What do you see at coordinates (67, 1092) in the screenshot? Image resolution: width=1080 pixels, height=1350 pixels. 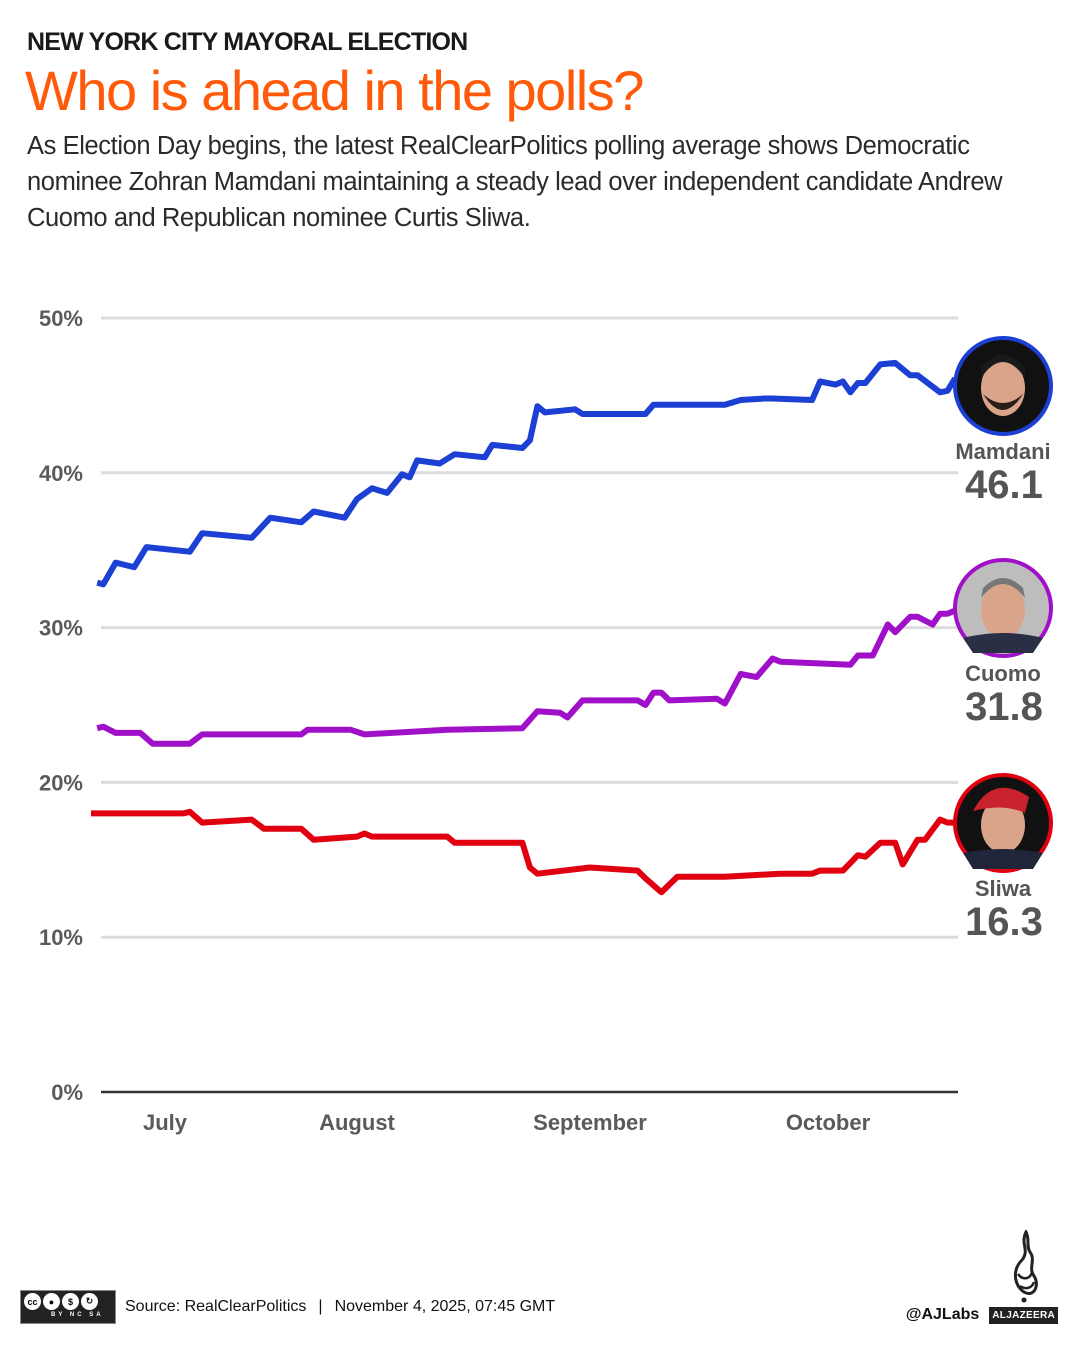 I see `y-tick-label: 0%` at bounding box center [67, 1092].